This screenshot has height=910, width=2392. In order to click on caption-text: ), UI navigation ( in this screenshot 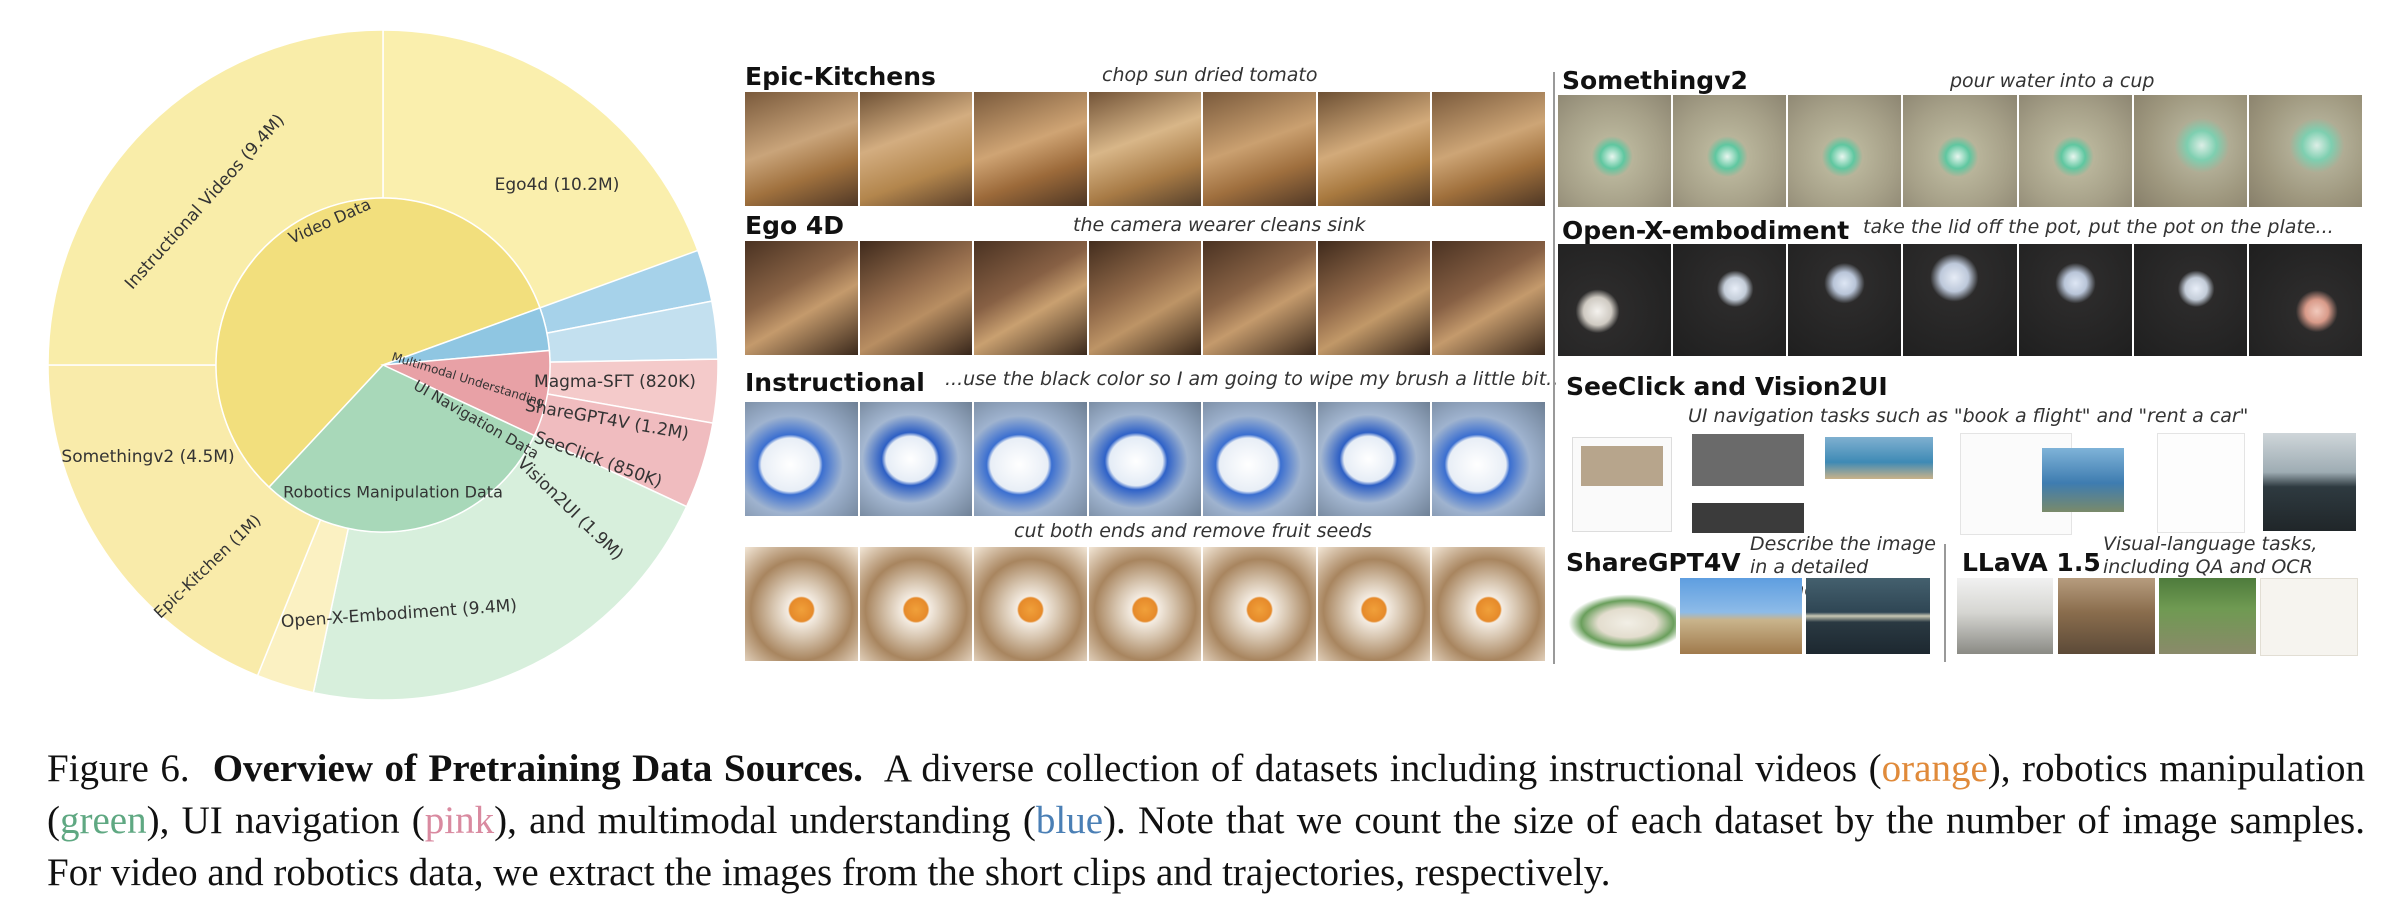, I will do `click(285, 820)`.